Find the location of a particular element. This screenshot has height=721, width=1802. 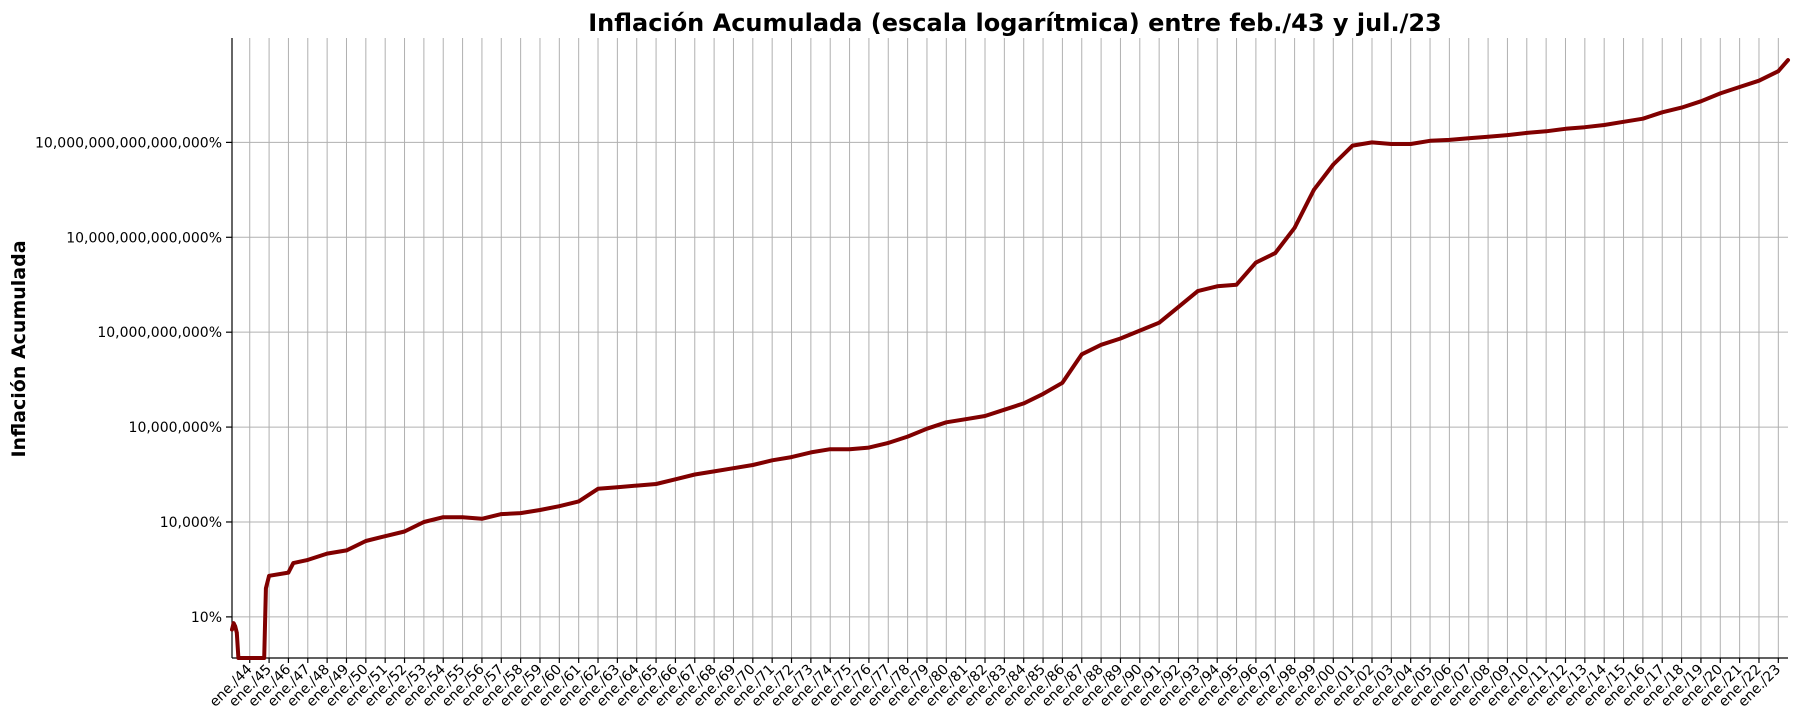

y-tick-label: 10,000,000,000,000% is located at coordinates (144, 238).